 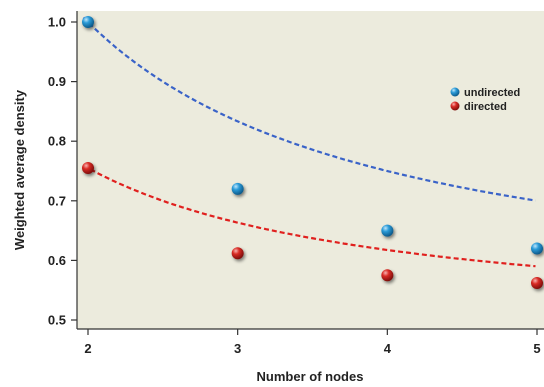 What do you see at coordinates (57, 320) in the screenshot?
I see `y-tick-label: 0.5` at bounding box center [57, 320].